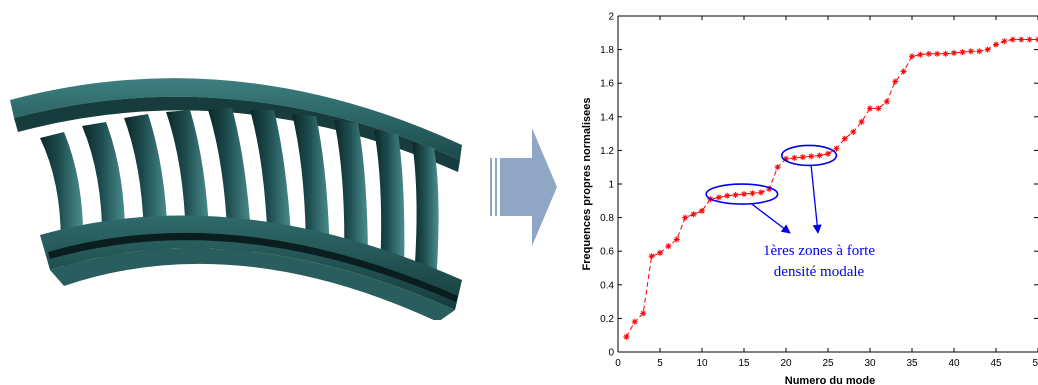 The width and height of the screenshot is (1038, 385). Describe the element at coordinates (587, 183) in the screenshot. I see `y-axis-title: Frequences propres normalisees` at that location.